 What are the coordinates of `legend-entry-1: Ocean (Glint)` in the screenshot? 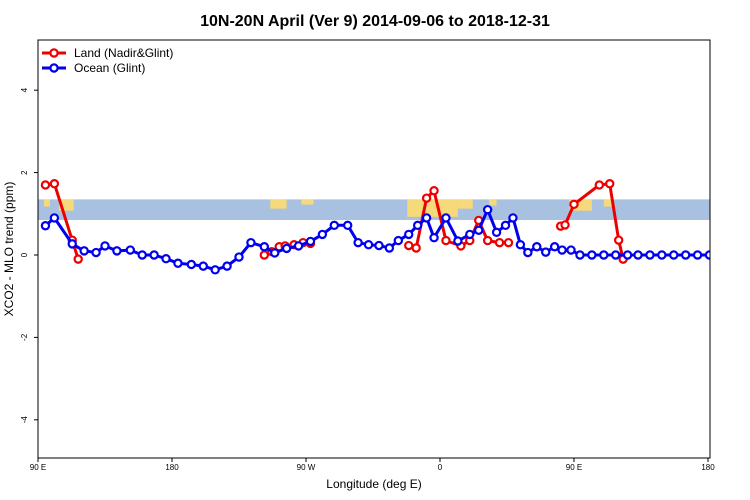 It's located at (109, 68).